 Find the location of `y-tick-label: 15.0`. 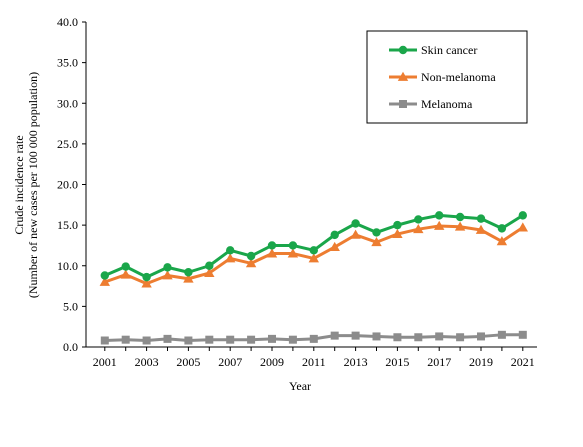

y-tick-label: 15.0 is located at coordinates (67, 225).